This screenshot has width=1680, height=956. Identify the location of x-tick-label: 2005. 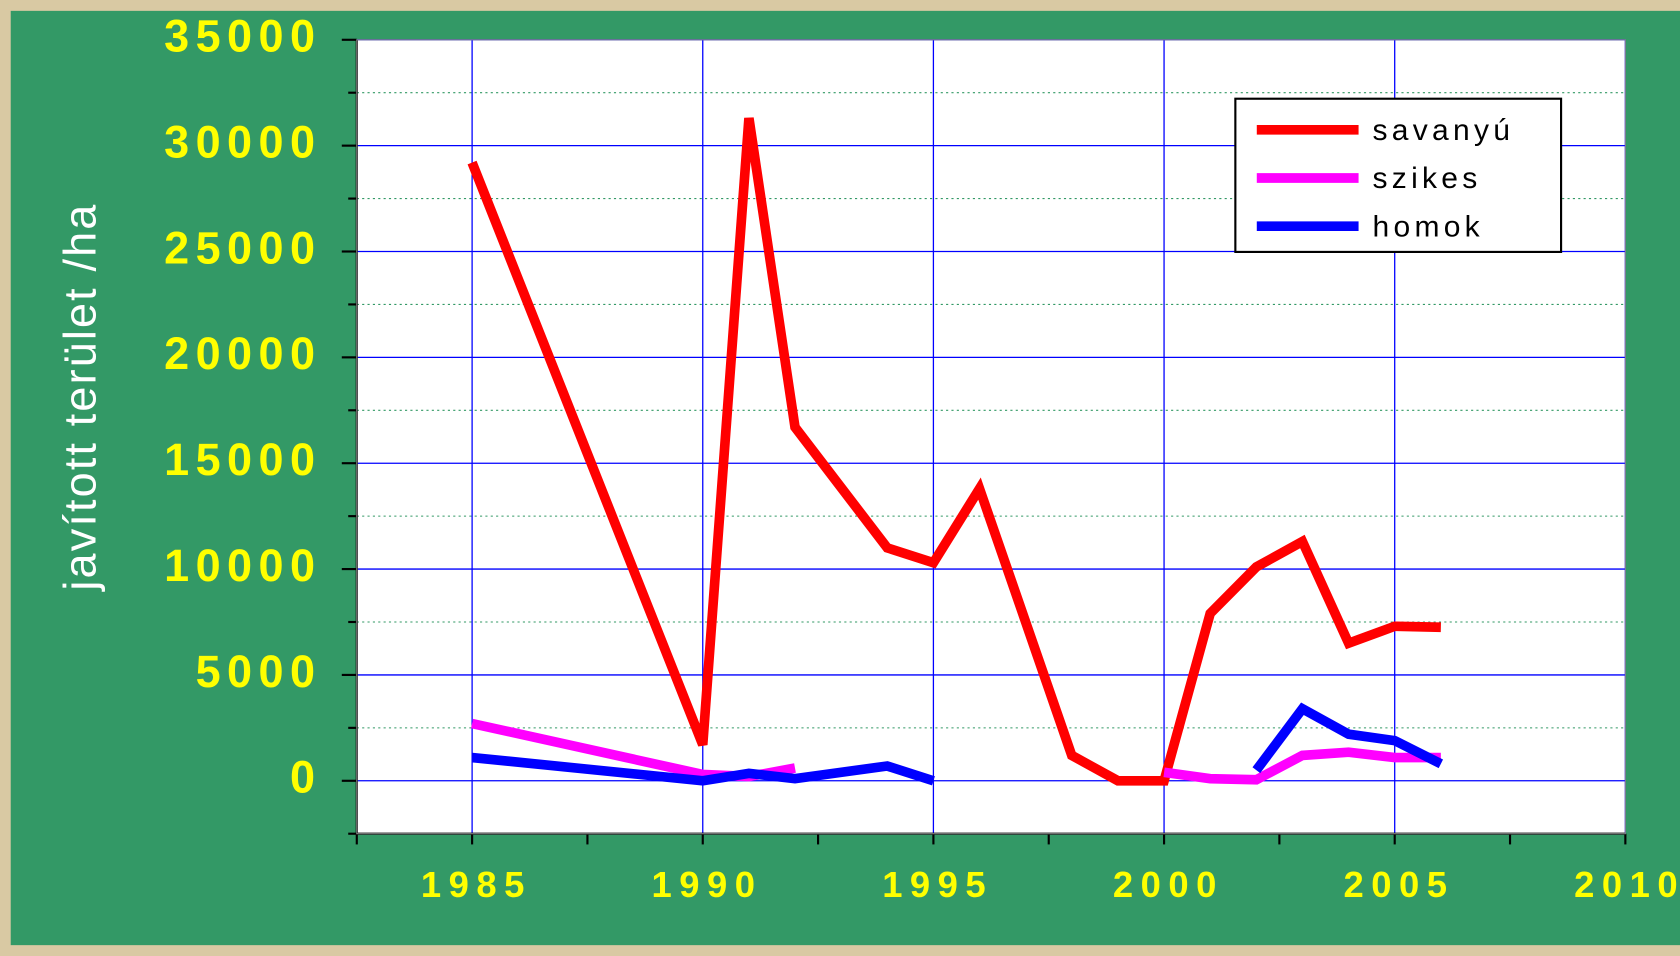
(1398, 884).